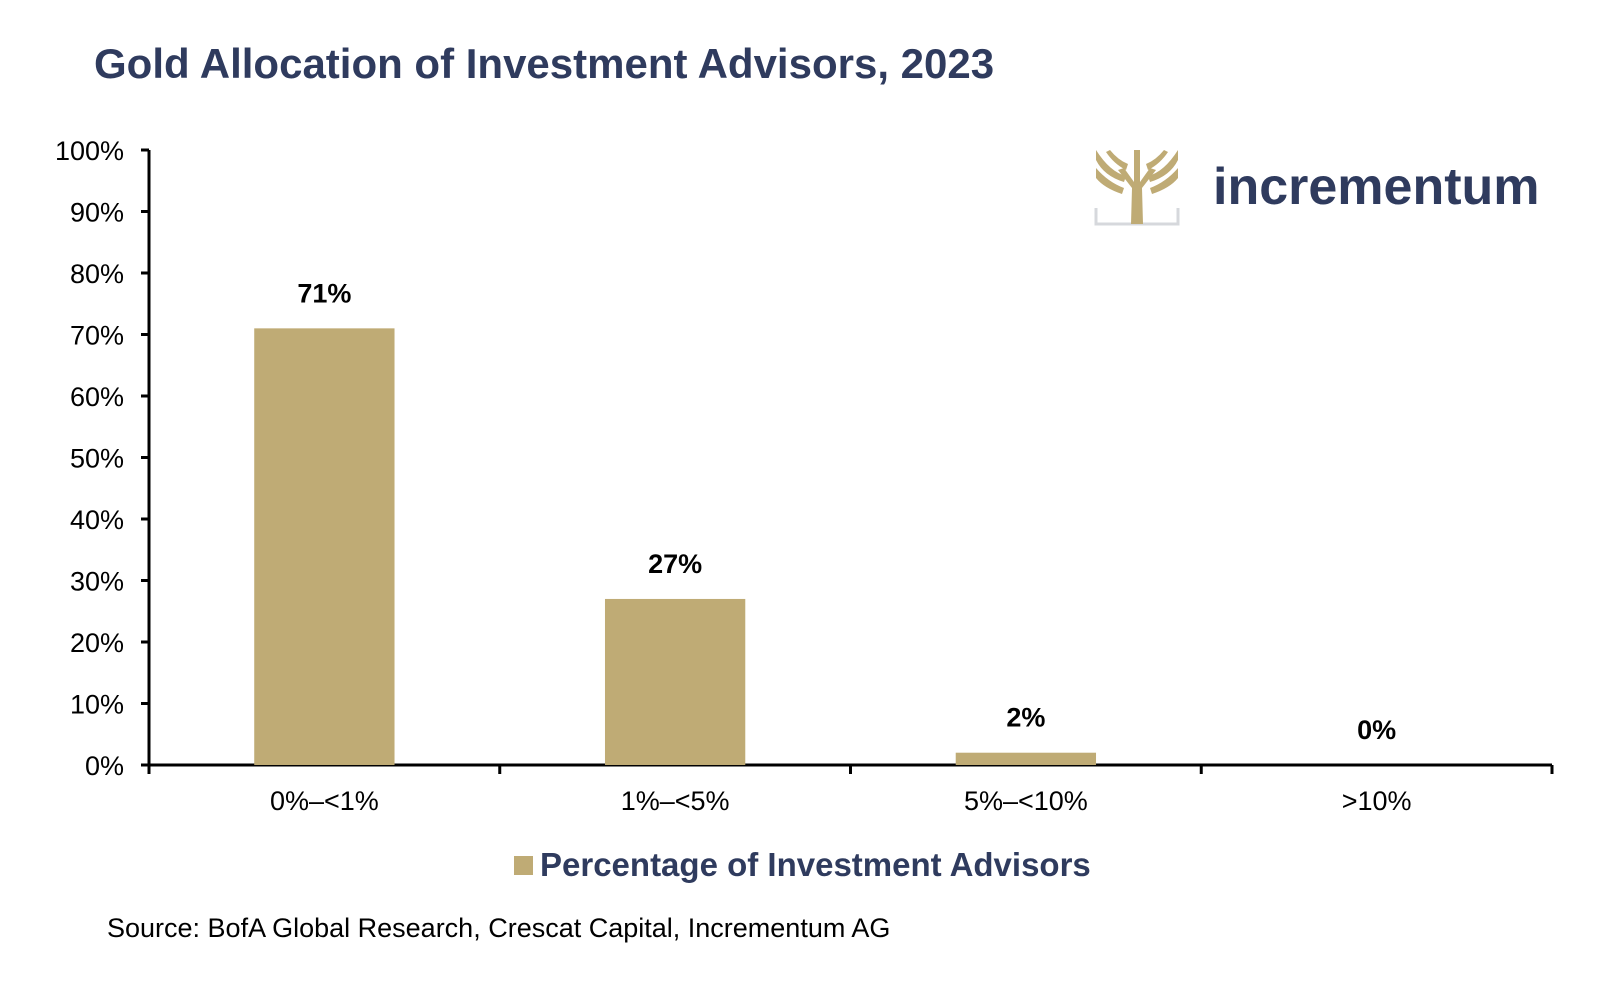 This screenshot has height=982, width=1606. I want to click on y-axis: 0% 10% 20% 30% 40% 50% 60% 70% 80% 90% 100%, so click(103, 458).